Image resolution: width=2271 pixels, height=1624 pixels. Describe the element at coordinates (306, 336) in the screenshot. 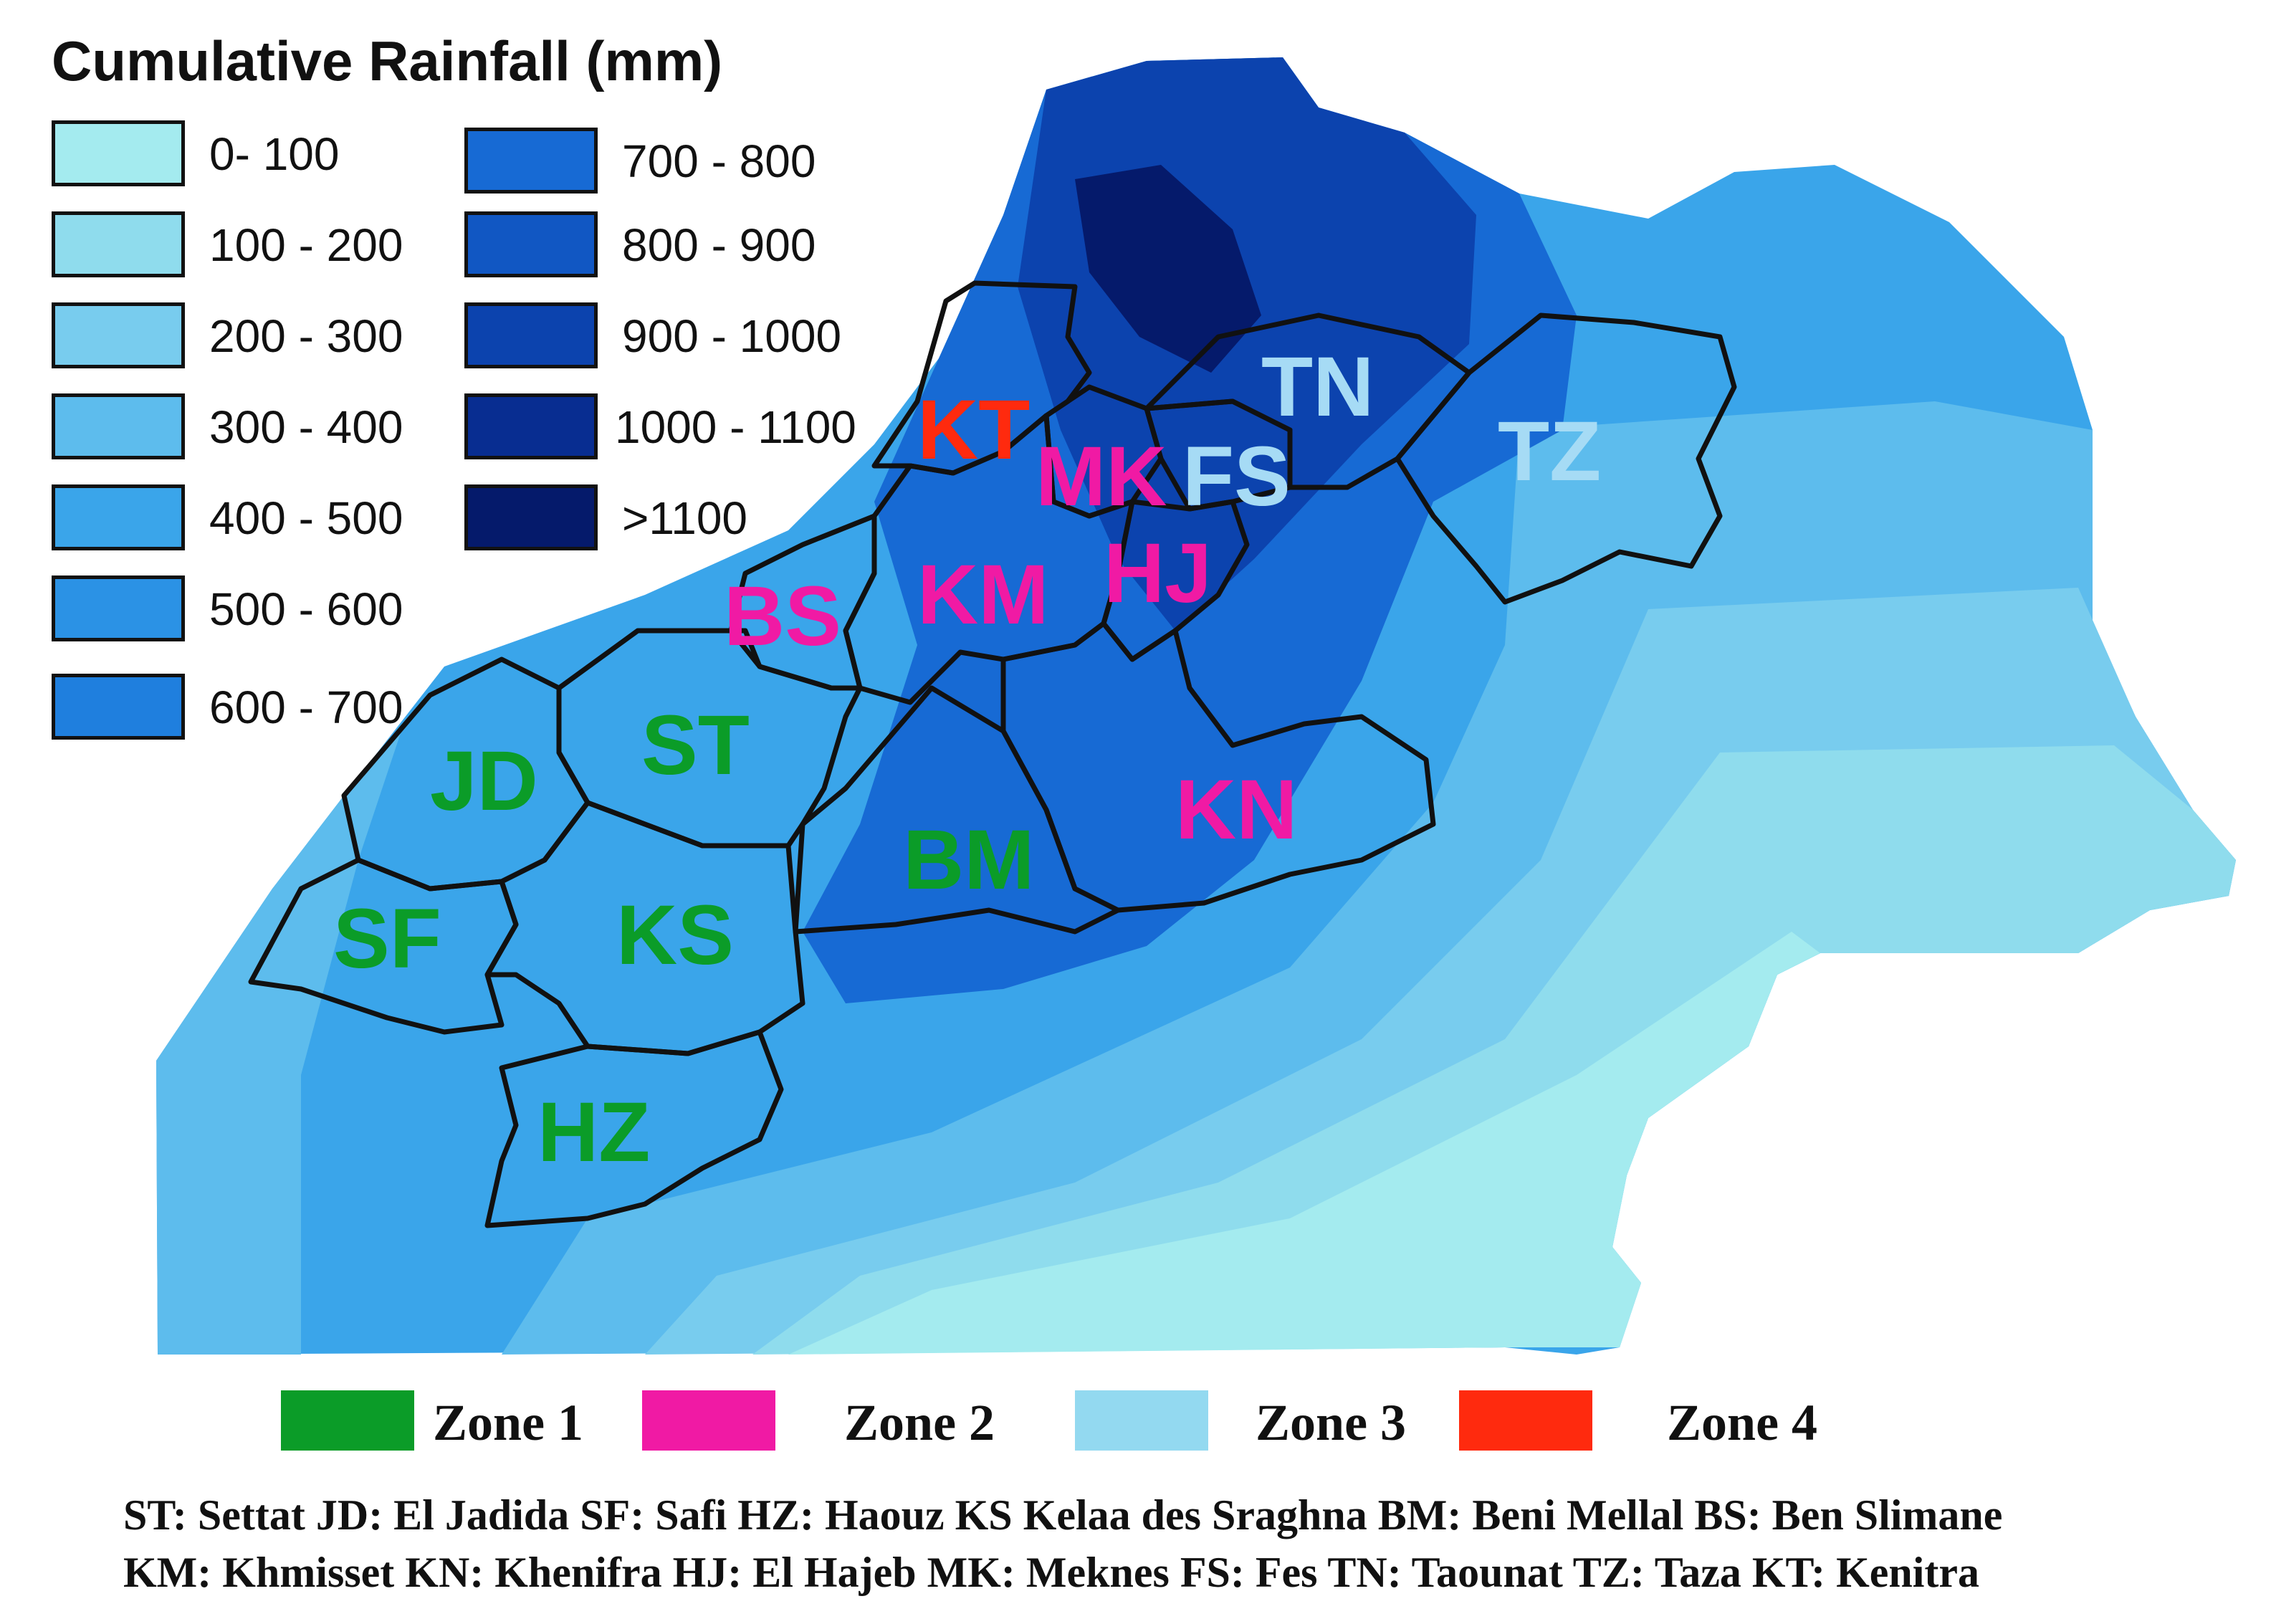

I see `legend-label: 200 - 300` at that location.